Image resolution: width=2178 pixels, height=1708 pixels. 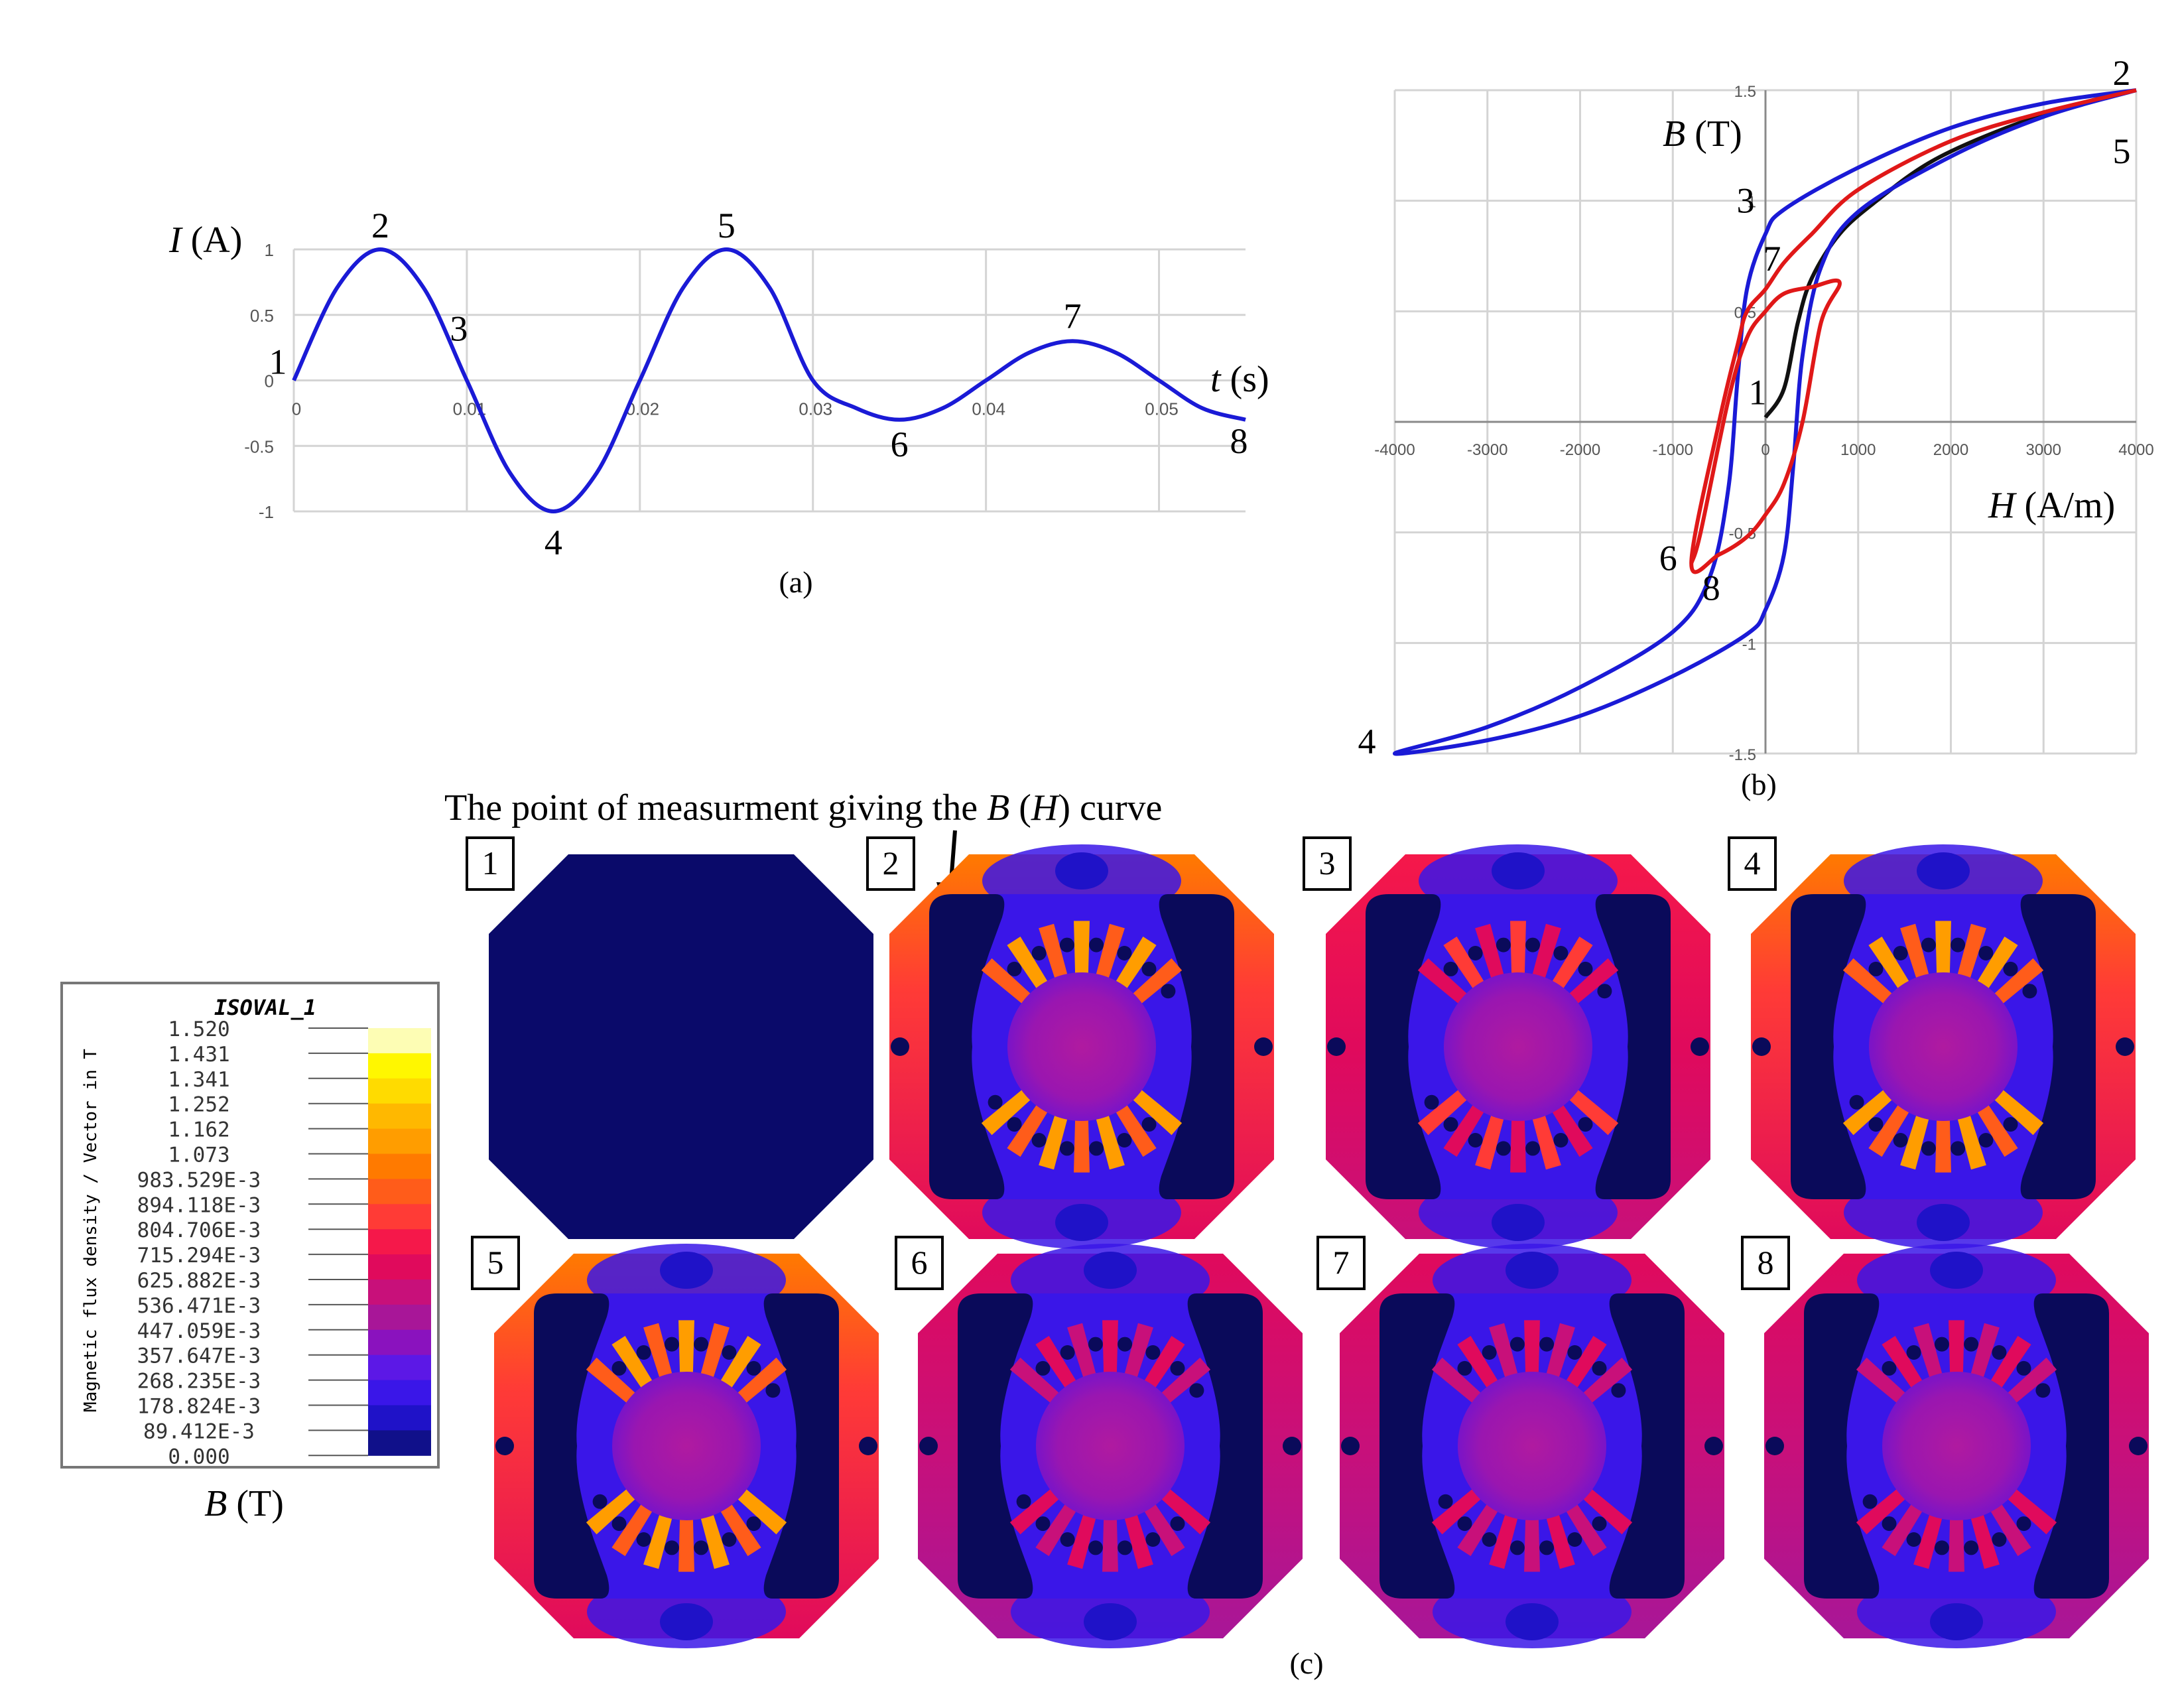 What do you see at coordinates (199, 1382) in the screenshot?
I see `legend-level-value: 268.235E-3` at bounding box center [199, 1382].